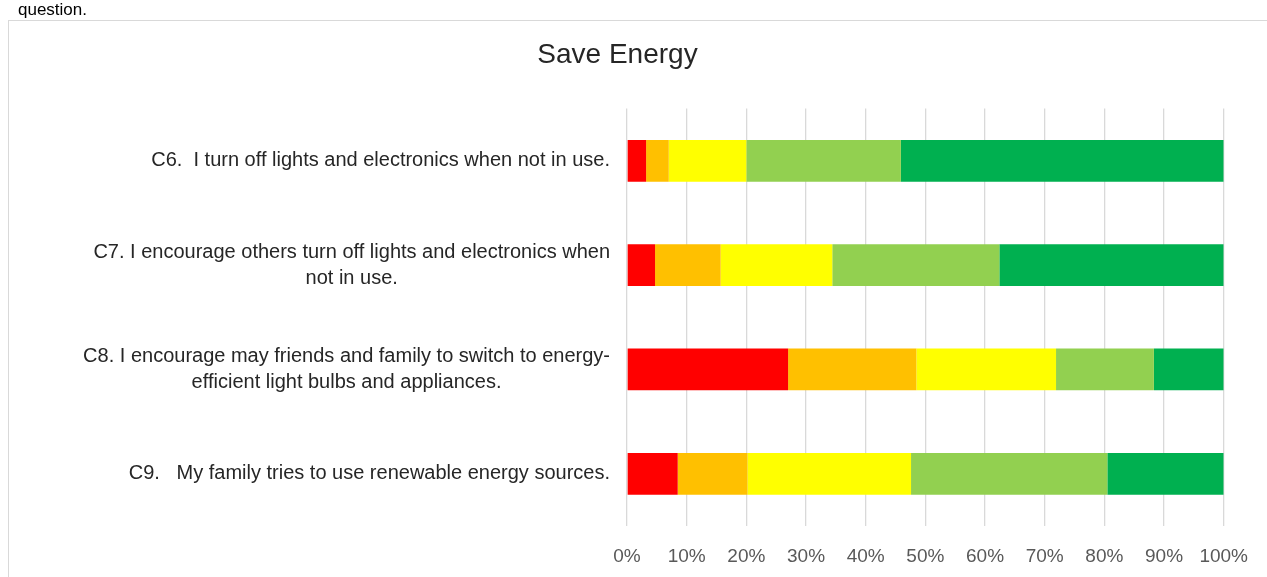 The image size is (1267, 577). I want to click on y-tick-label: C8. I encourage may friends and family to switch to energy-efficient light bulbs and appliances., so click(346, 367).